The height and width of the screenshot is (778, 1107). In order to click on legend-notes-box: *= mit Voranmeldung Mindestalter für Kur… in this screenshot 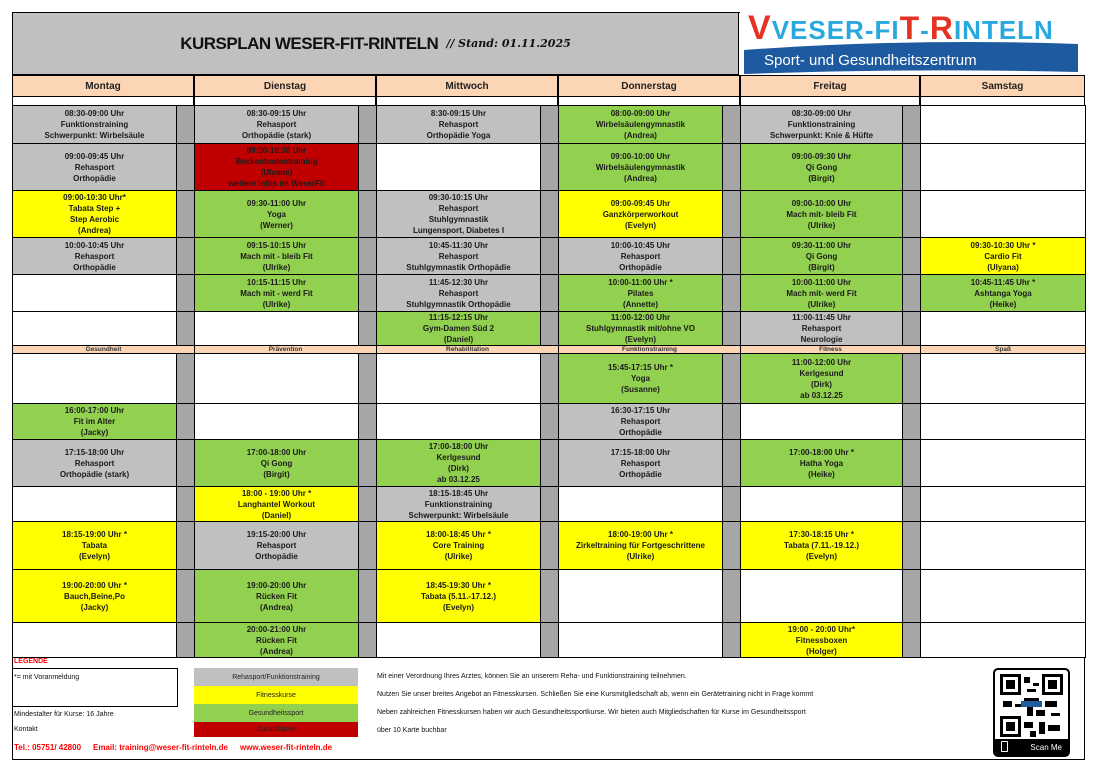, I will do `click(95, 693)`.